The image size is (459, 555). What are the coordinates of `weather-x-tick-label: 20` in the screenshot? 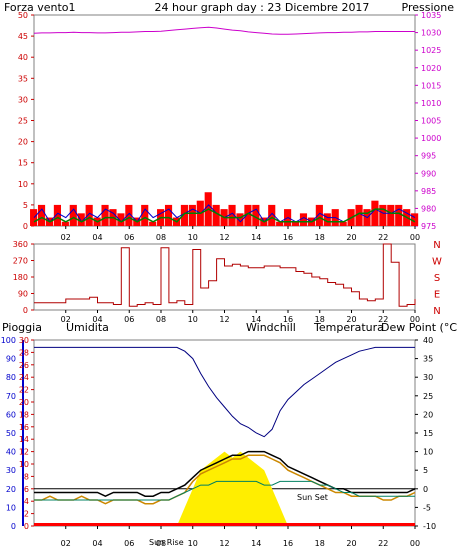 It's located at (351, 543).